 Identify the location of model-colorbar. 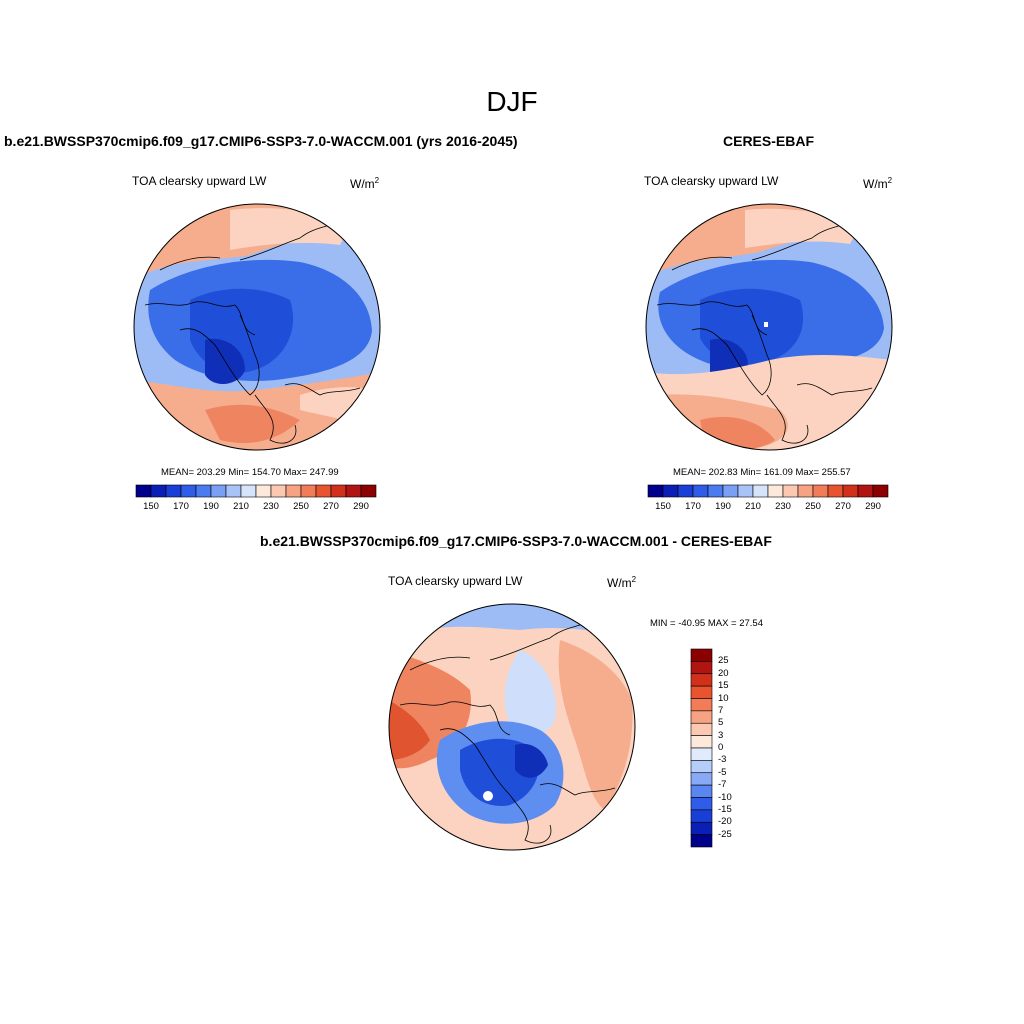
(256, 491).